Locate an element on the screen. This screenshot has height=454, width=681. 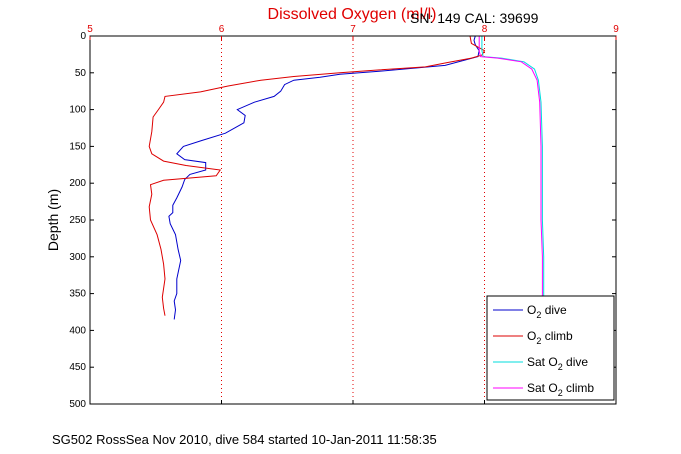
legend-label: Sat O2 climb is located at coordinates (560, 389).